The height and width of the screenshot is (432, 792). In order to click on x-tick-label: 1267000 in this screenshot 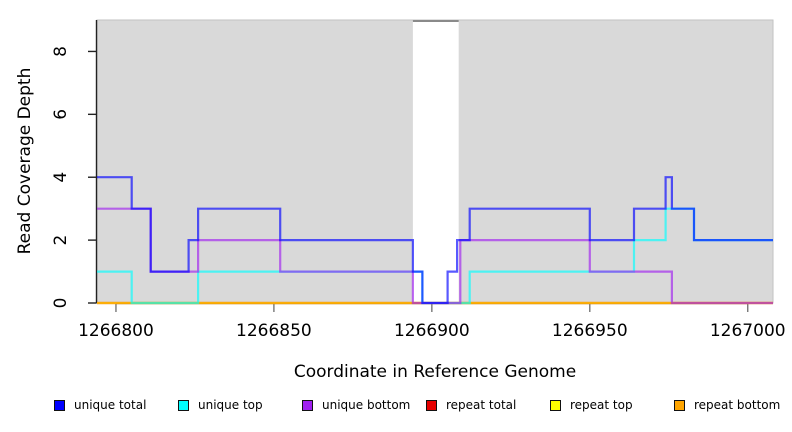, I will do `click(748, 331)`.